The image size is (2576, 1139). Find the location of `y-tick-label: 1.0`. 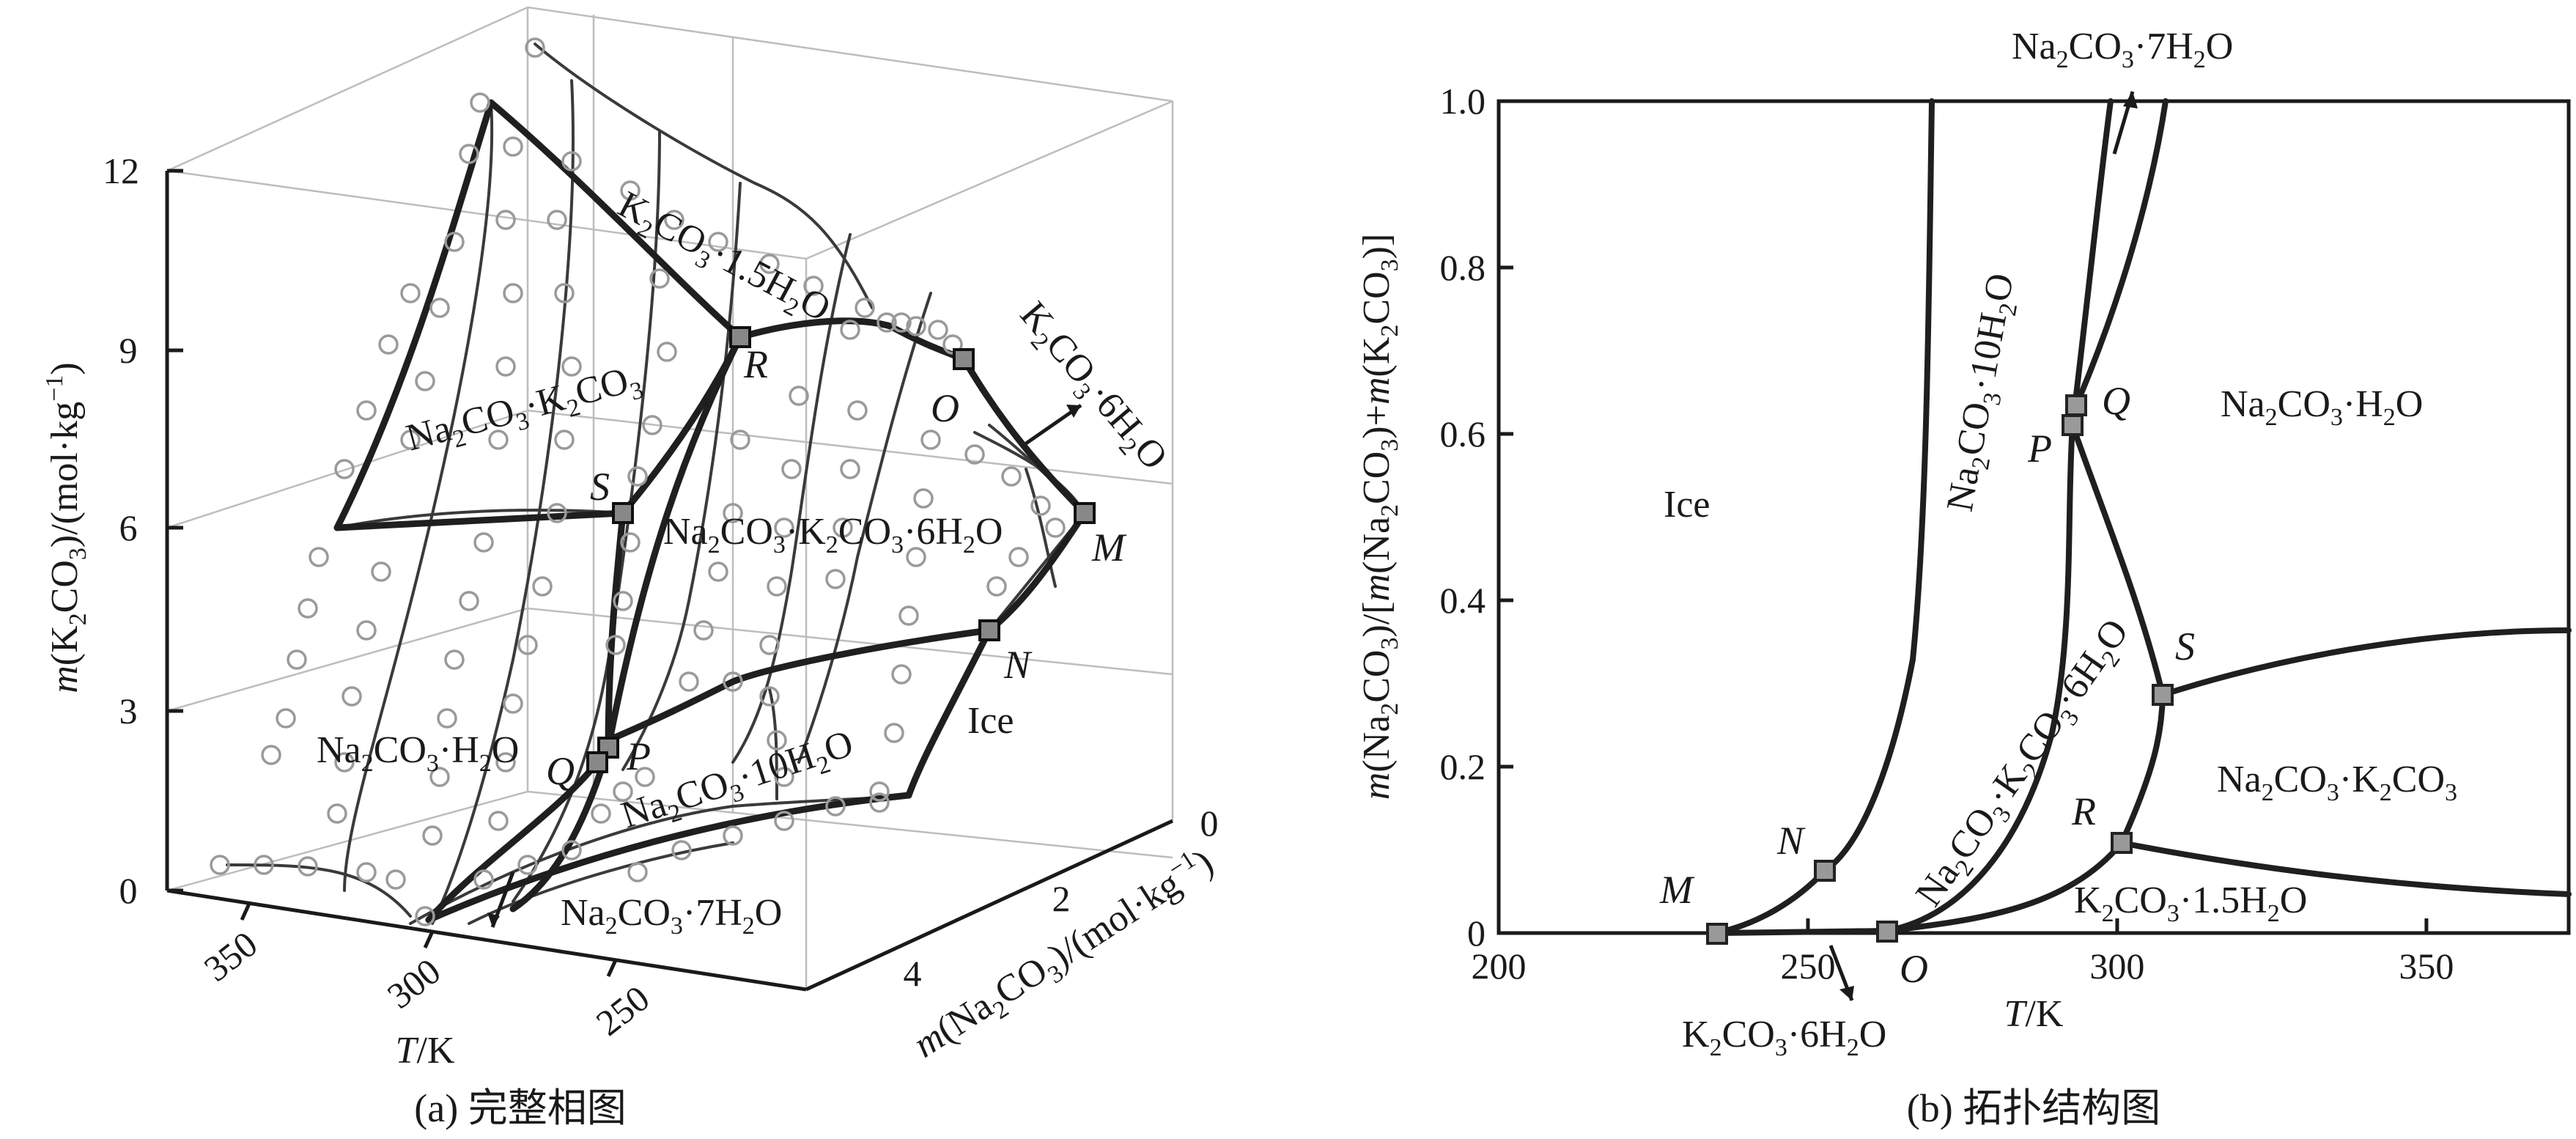

y-tick-label: 1.0 is located at coordinates (1463, 101).